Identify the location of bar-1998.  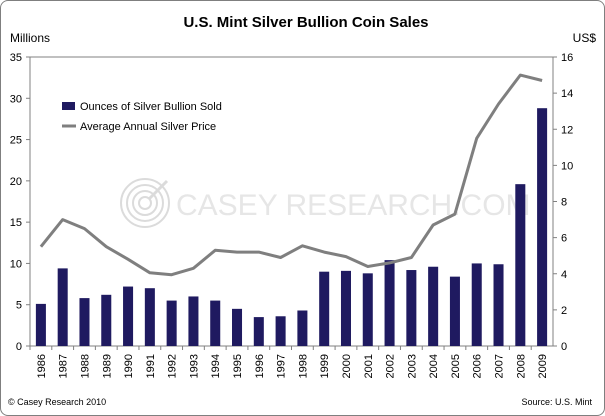
(302, 328).